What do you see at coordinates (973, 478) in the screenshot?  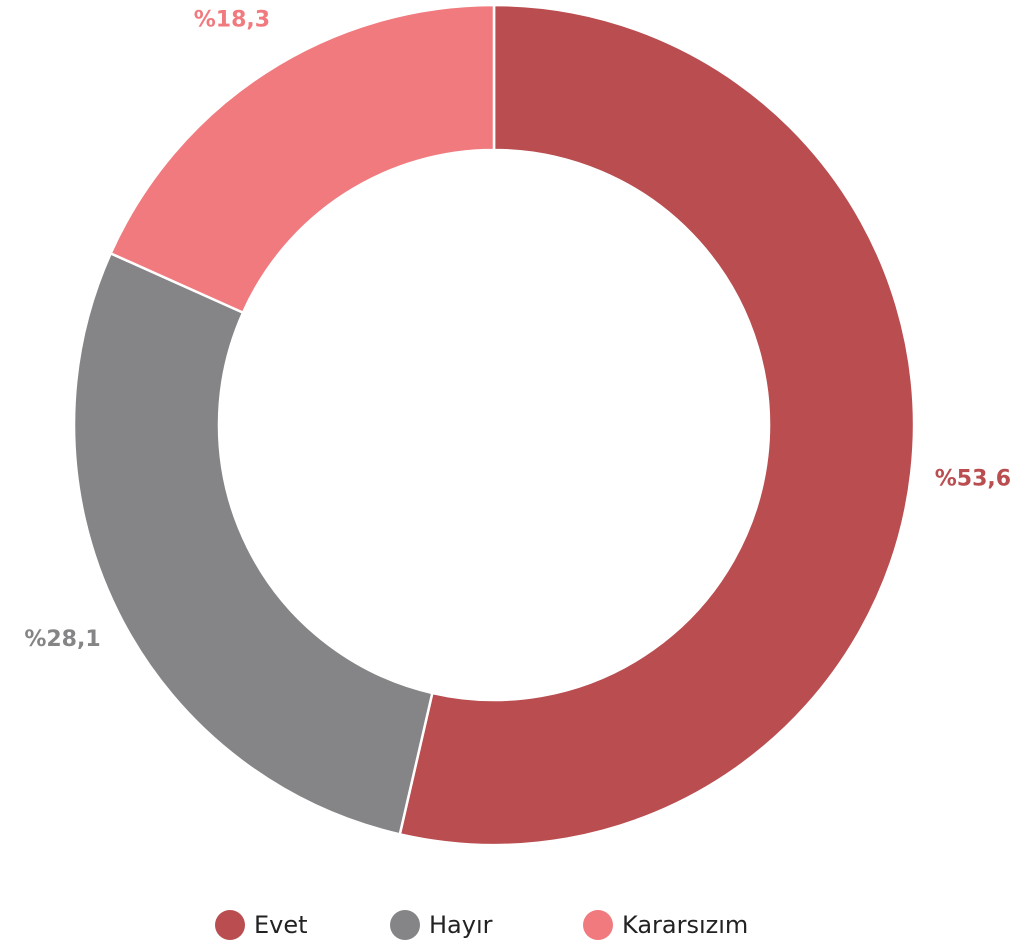 I see `data-label: %53,6` at bounding box center [973, 478].